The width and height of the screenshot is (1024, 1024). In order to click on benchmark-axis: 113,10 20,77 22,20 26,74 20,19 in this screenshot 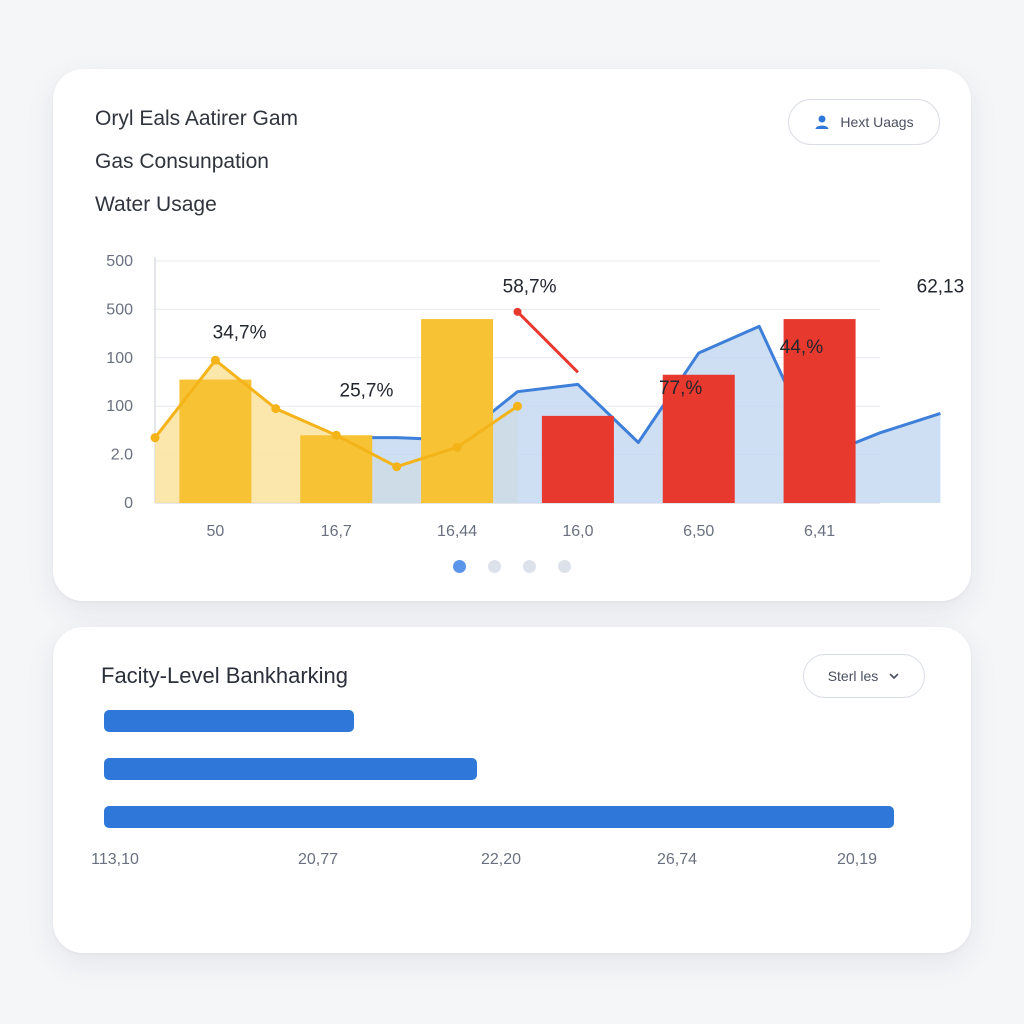, I will do `click(492, 861)`.